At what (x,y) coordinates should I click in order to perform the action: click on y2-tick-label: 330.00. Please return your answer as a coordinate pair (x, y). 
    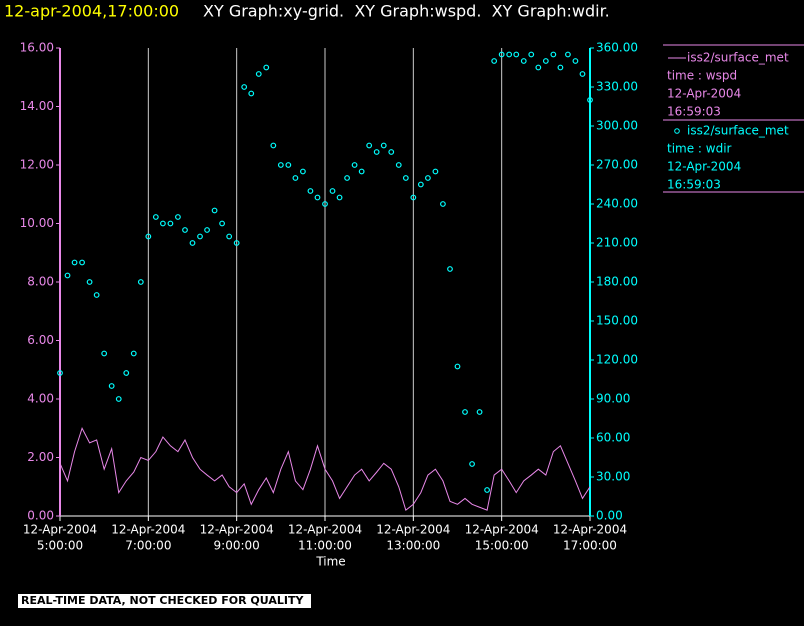
    Looking at the image, I should click on (617, 87).